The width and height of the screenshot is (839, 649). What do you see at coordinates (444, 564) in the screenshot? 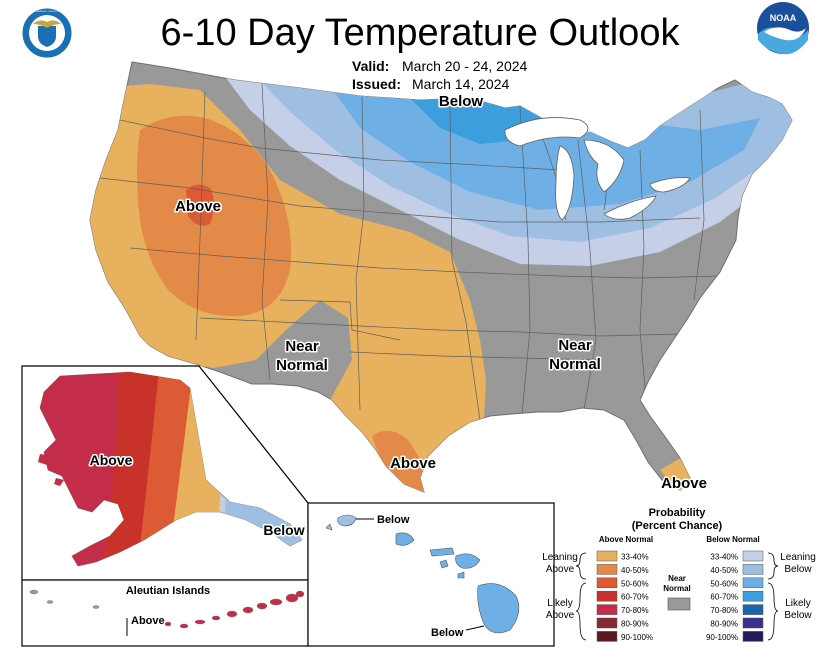
I see `lanai` at bounding box center [444, 564].